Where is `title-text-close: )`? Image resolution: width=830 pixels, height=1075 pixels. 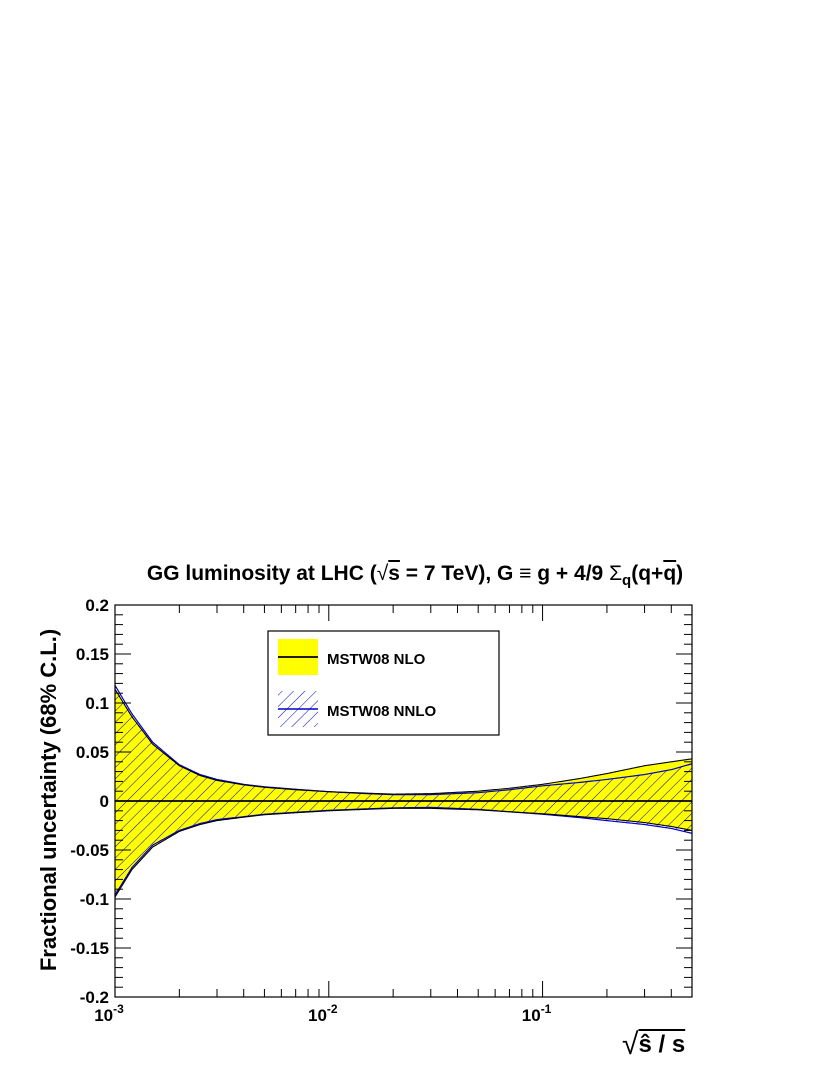
title-text-close: ) is located at coordinates (680, 573).